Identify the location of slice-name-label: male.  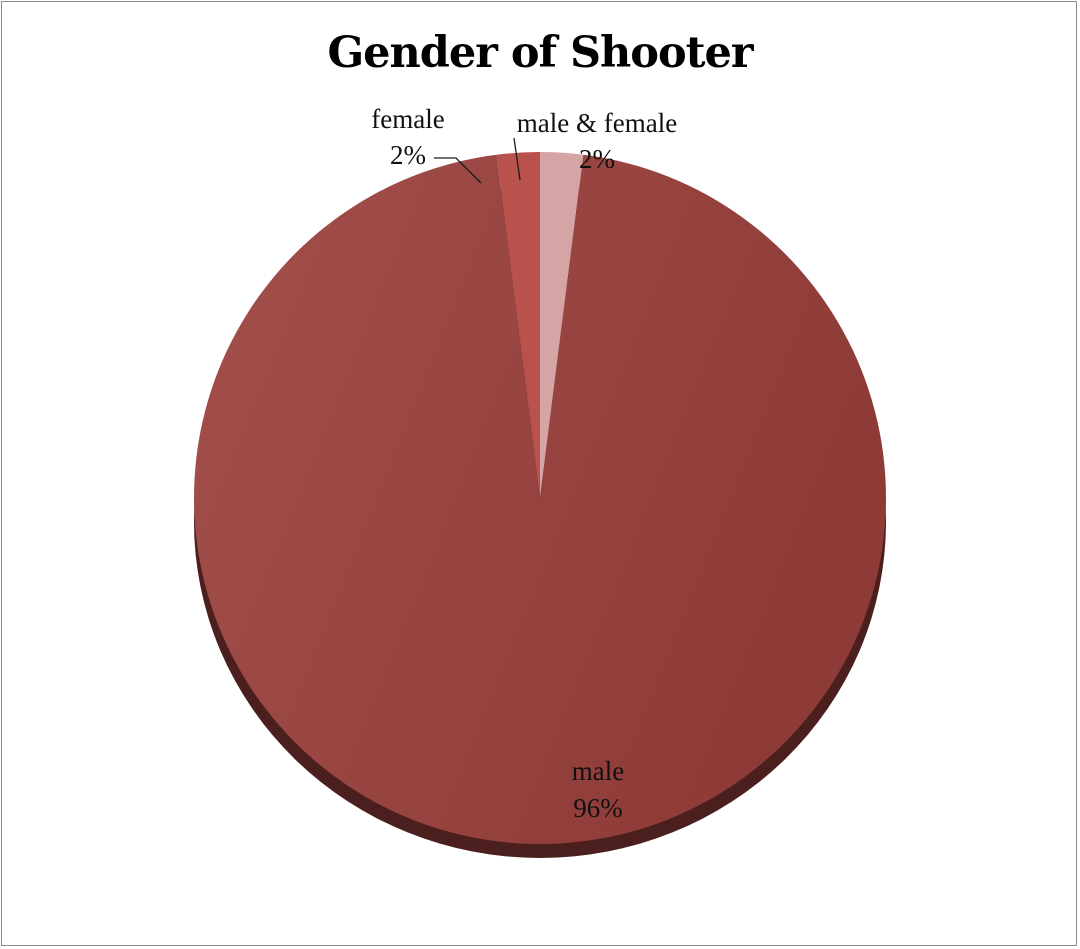
(598, 771).